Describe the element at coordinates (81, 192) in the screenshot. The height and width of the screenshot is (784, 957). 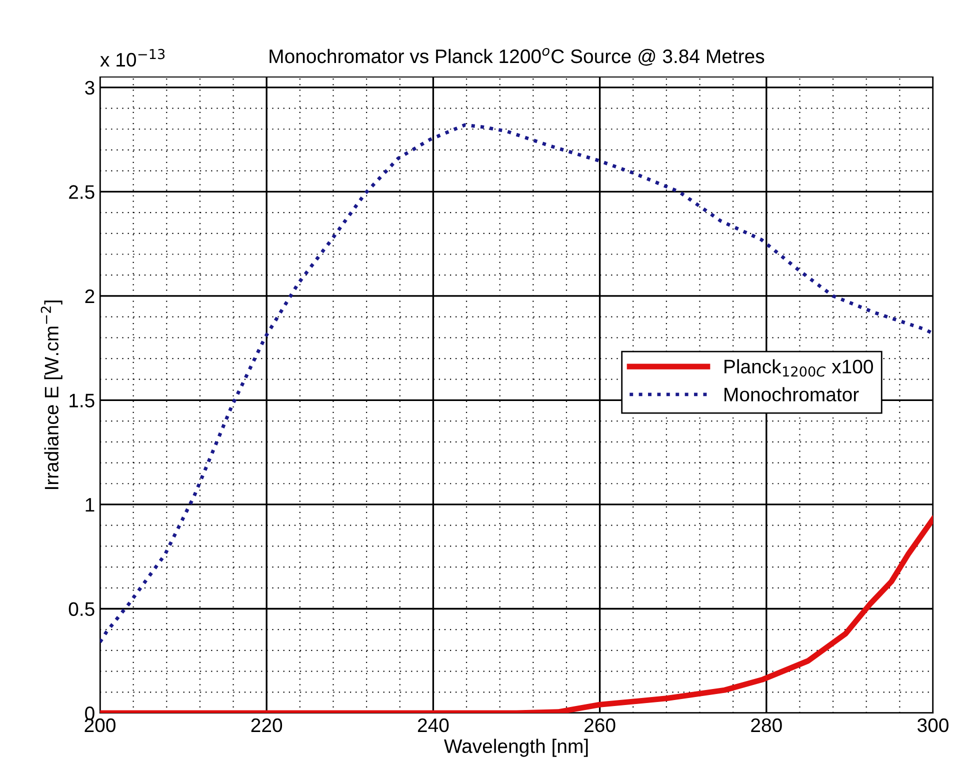
I see `y-tick-label: 2.5` at that location.